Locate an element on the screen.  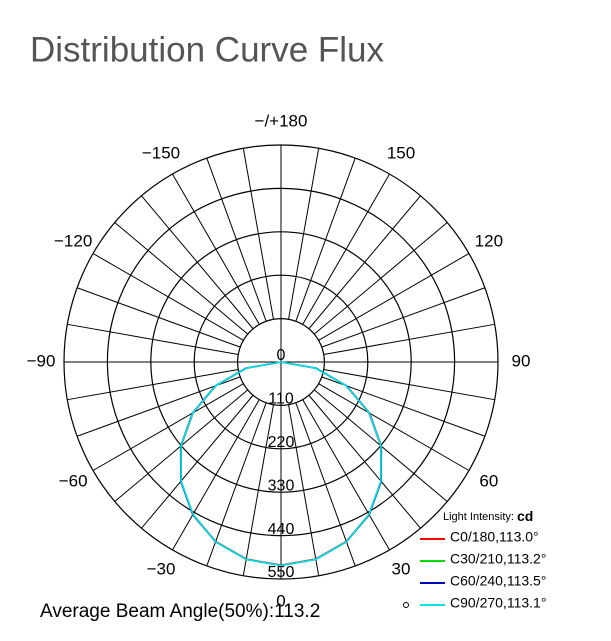
legend-label: C60/240,113.5° is located at coordinates (498, 581).